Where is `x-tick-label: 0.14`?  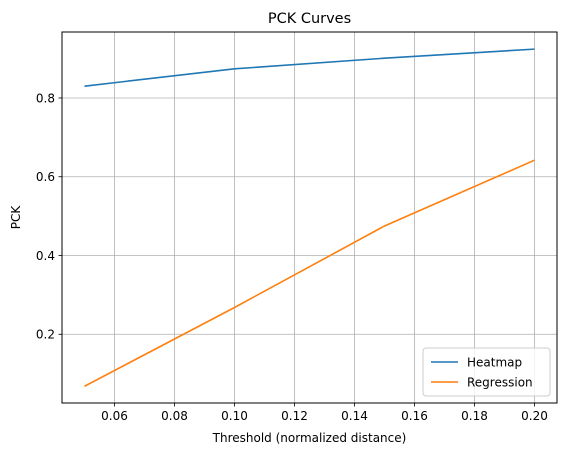 x-tick-label: 0.14 is located at coordinates (354, 416).